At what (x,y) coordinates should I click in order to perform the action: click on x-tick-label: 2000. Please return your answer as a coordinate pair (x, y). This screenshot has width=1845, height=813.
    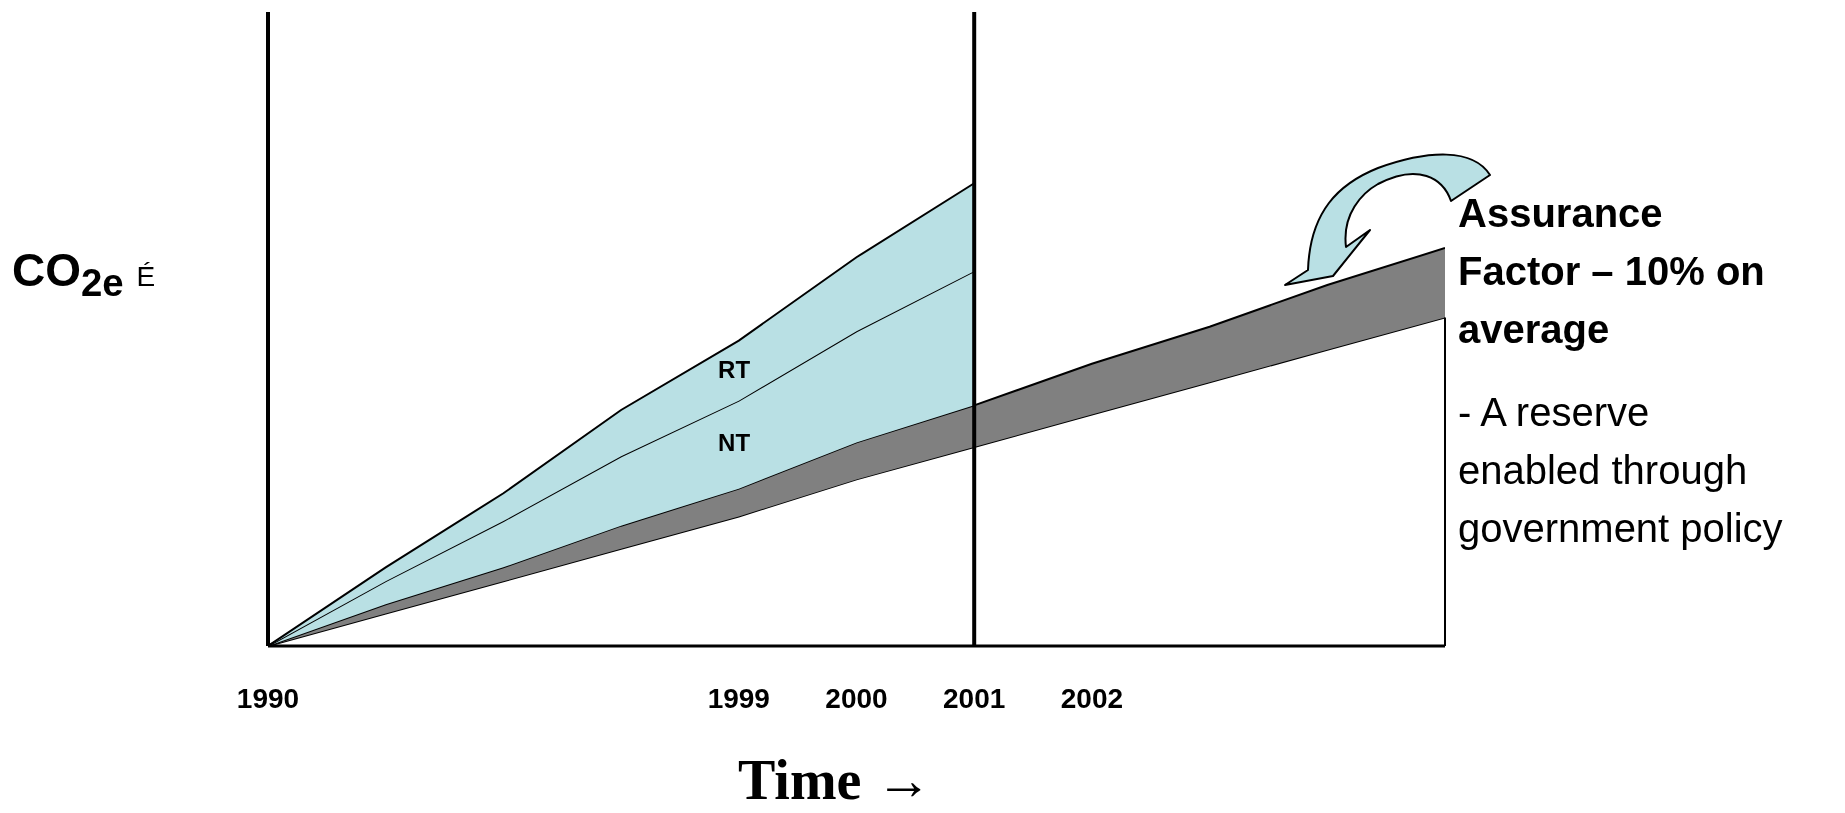
    Looking at the image, I should click on (856, 698).